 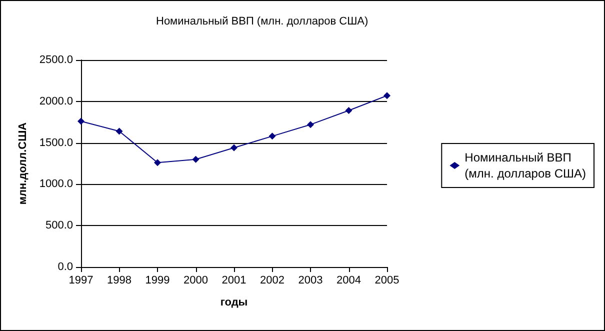 I want to click on x-tick-label: 1999, so click(x=157, y=280).